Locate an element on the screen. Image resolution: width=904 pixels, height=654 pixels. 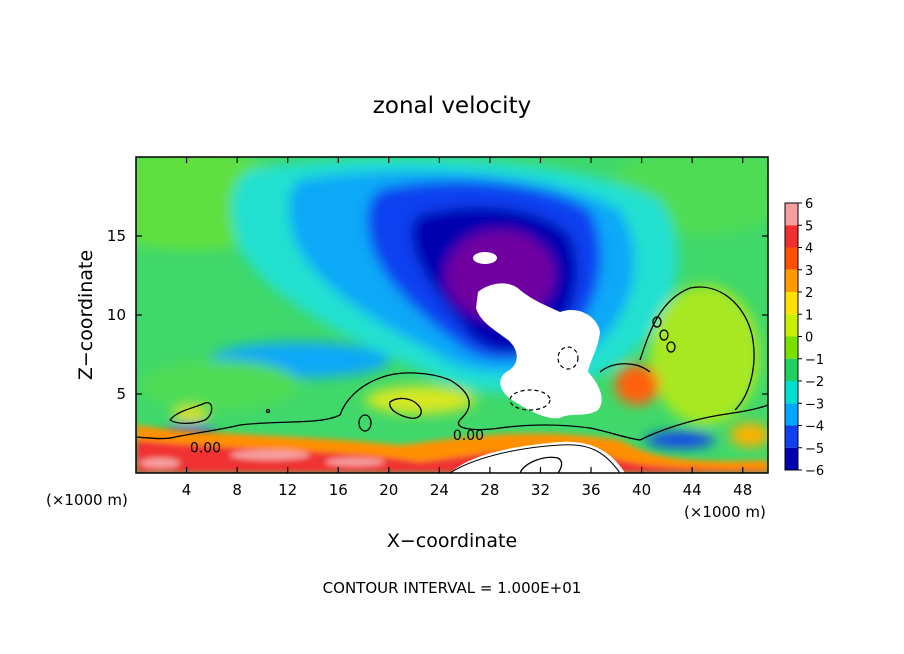
colorbar-label: 6 is located at coordinates (809, 204).